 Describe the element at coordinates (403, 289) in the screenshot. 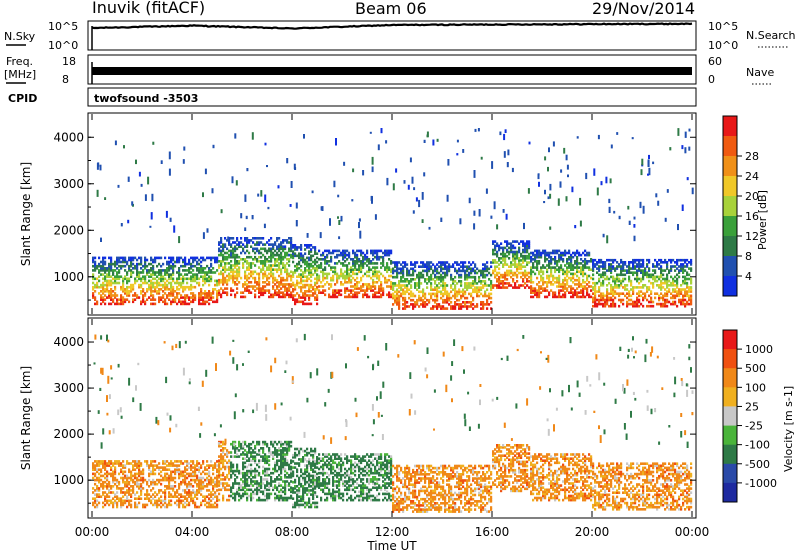

I see `heatmap-cell-2092` at that location.